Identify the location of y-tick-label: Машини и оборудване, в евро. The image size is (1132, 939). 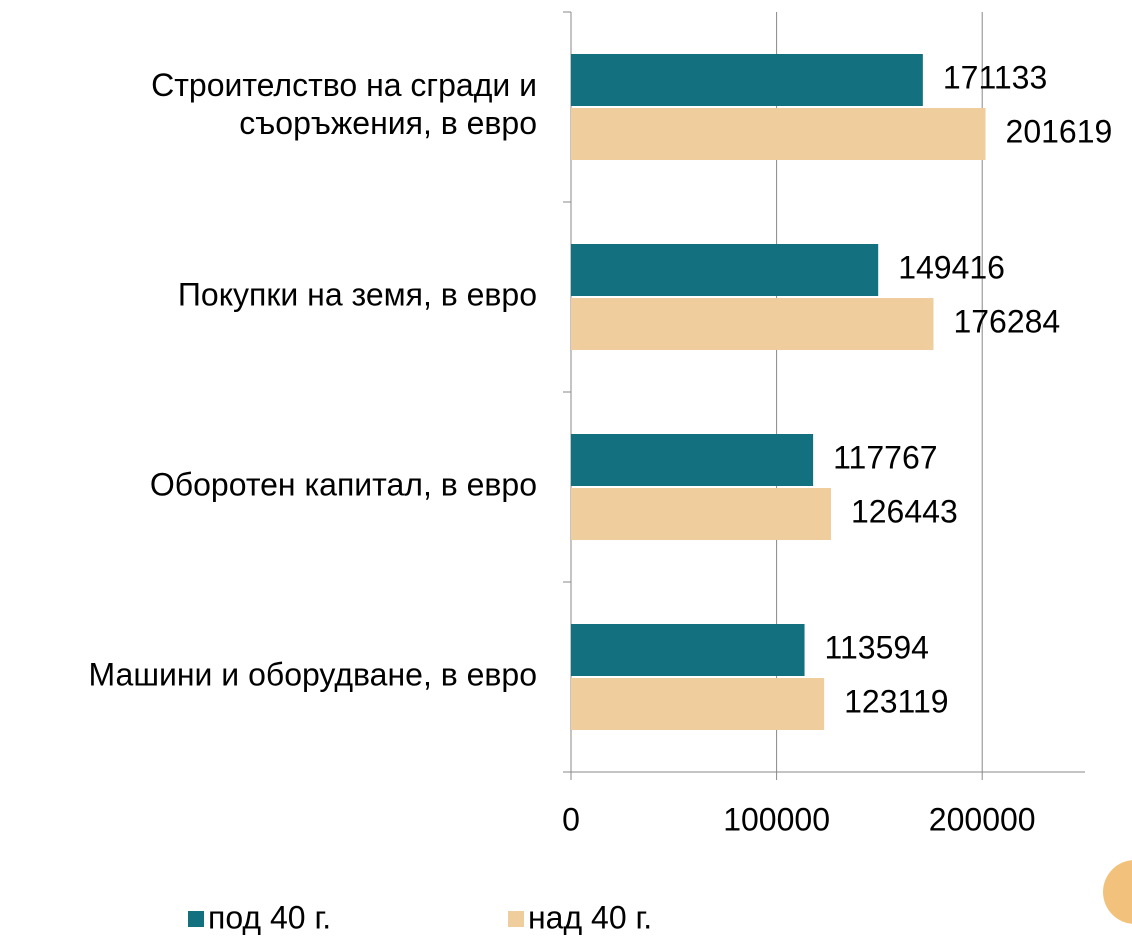
(313, 674).